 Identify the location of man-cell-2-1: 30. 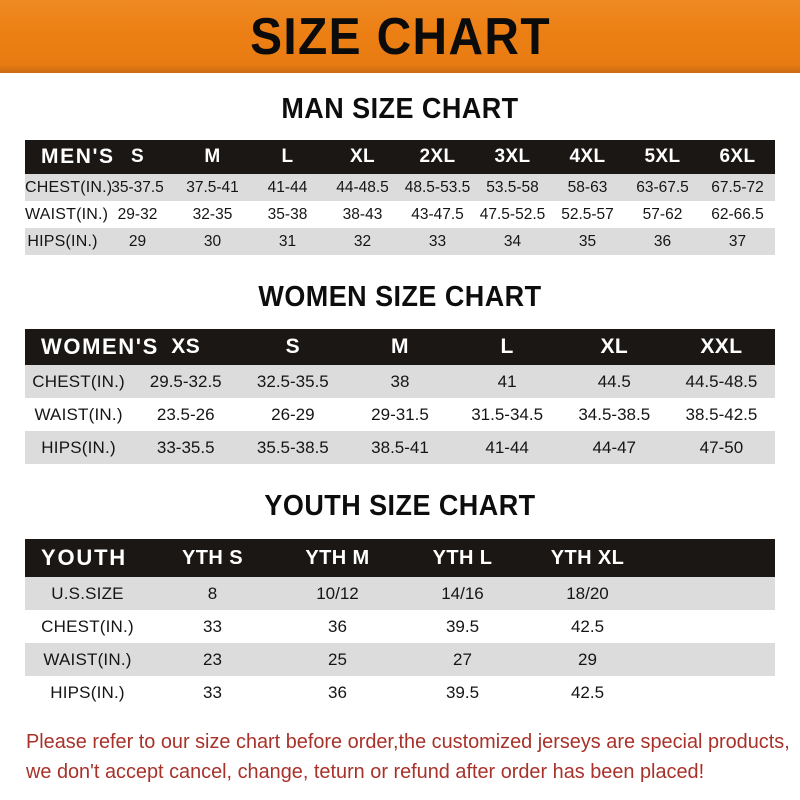
(212, 241).